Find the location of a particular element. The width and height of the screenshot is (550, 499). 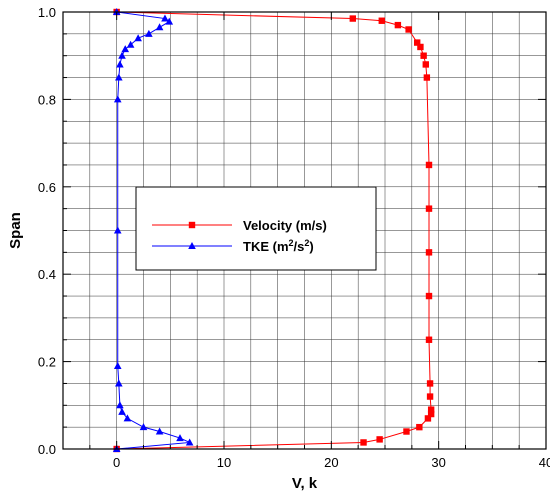

legend-box is located at coordinates (256, 228).